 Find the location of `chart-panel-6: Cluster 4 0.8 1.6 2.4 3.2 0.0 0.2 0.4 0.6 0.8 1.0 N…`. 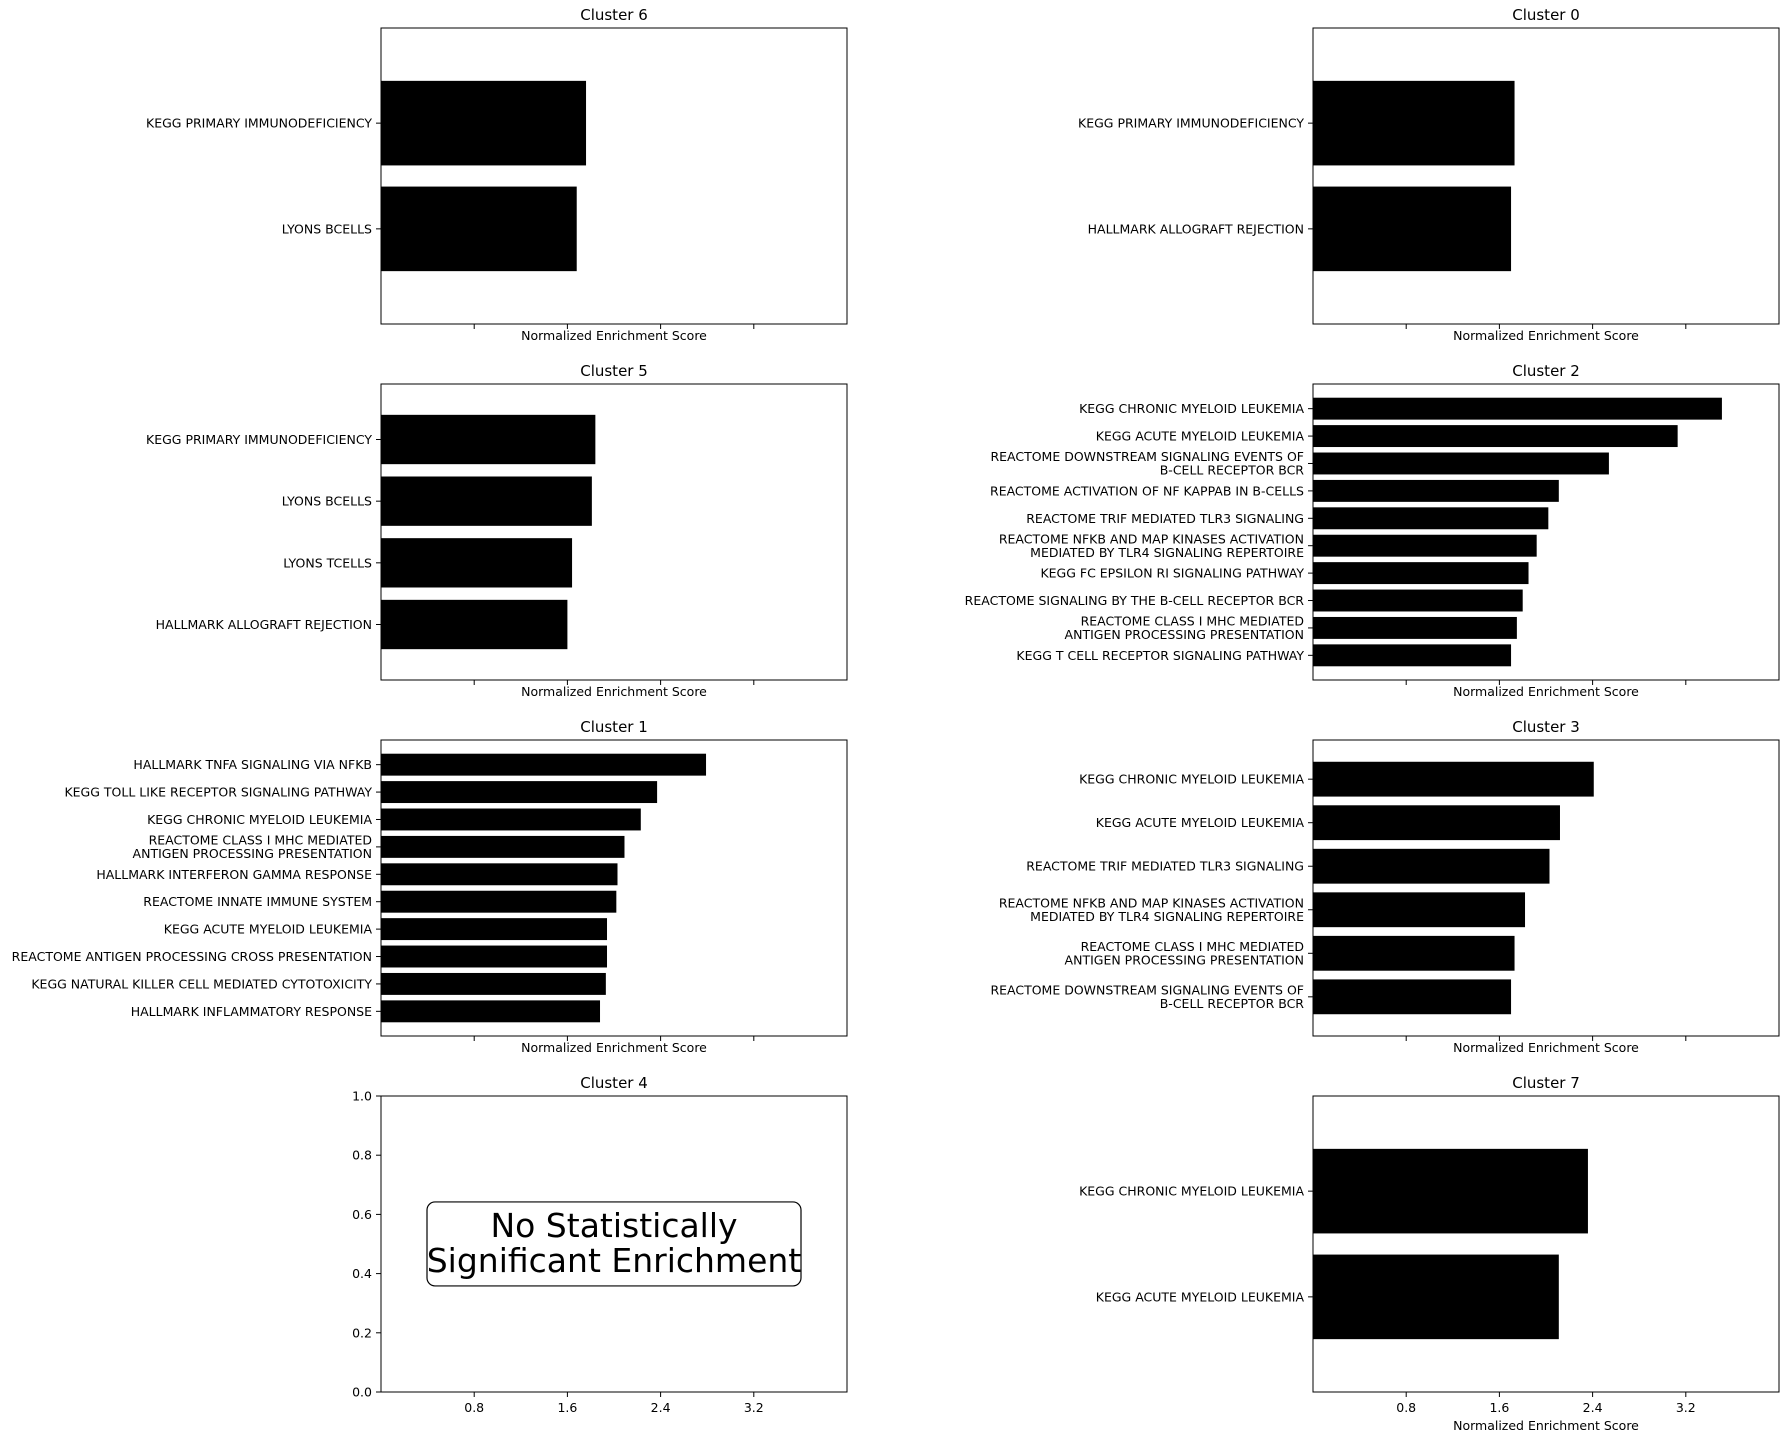

chart-panel-6: Cluster 4 0.8 1.6 2.4 3.2 0.0 0.2 0.4 0.6 0.8 1.0 N… is located at coordinates (600, 1244).